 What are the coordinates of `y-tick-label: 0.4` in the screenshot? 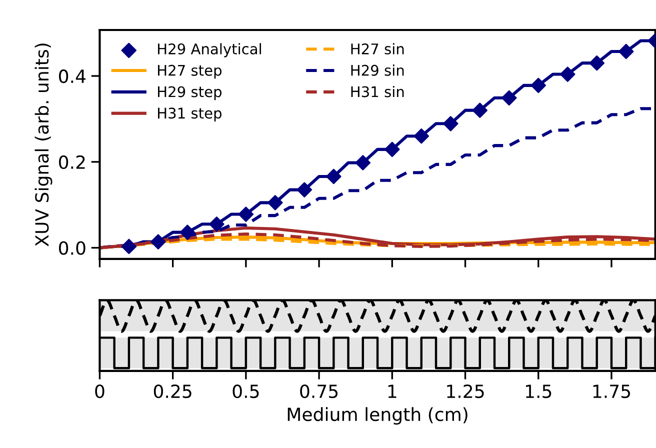 It's located at (72, 76).